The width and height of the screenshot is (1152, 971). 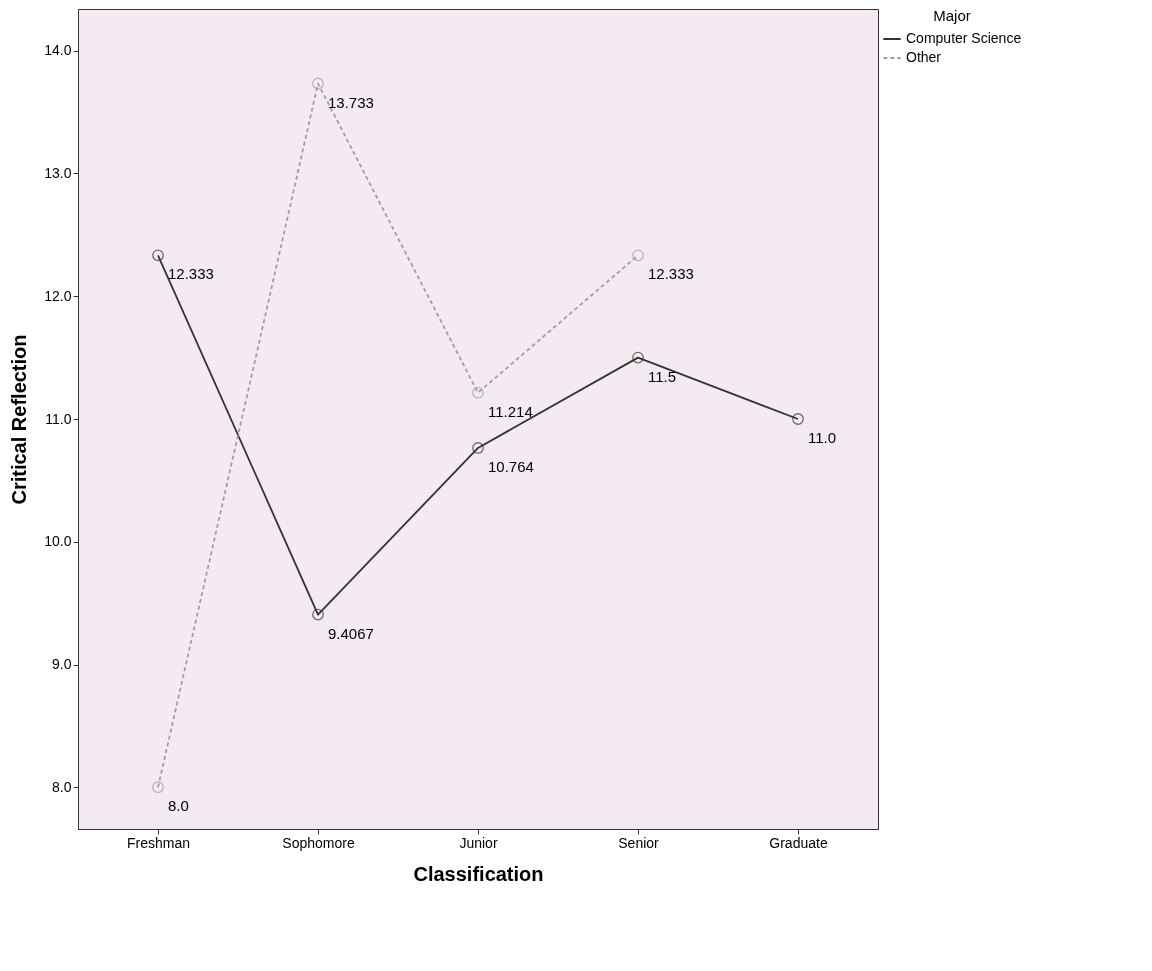 I want to click on legend-label: Other, so click(x=924, y=57).